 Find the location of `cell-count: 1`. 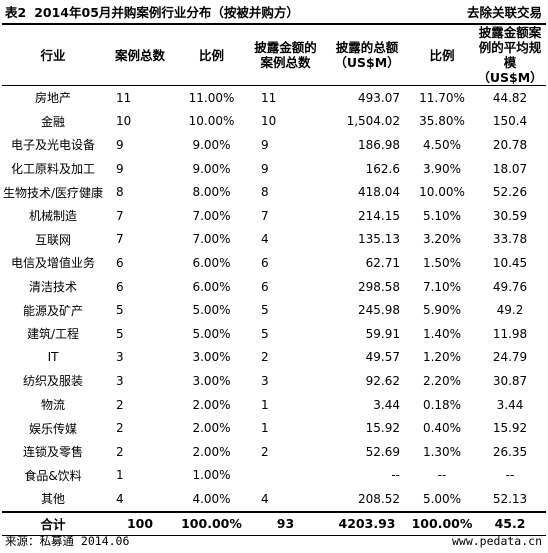

cell-count: 1 is located at coordinates (120, 475).